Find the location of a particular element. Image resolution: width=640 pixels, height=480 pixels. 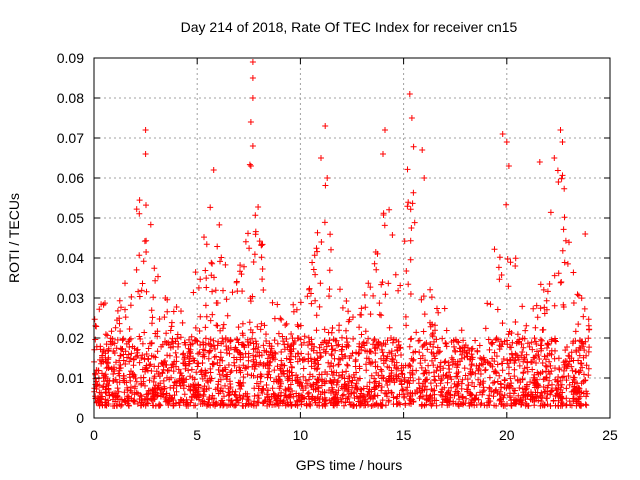

y-axis-label: ROTI / TECUs is located at coordinates (14, 238).